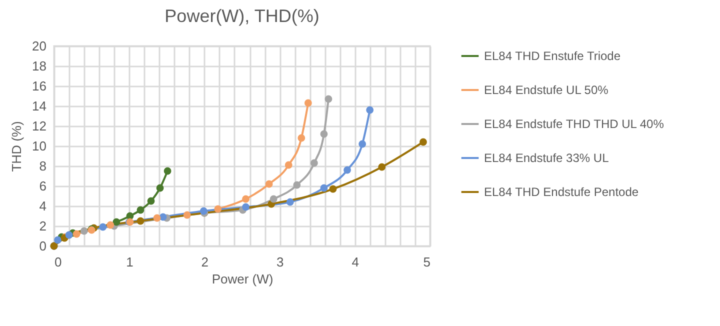  Describe the element at coordinates (39, 66) in the screenshot. I see `y-tick-label: 18` at that location.